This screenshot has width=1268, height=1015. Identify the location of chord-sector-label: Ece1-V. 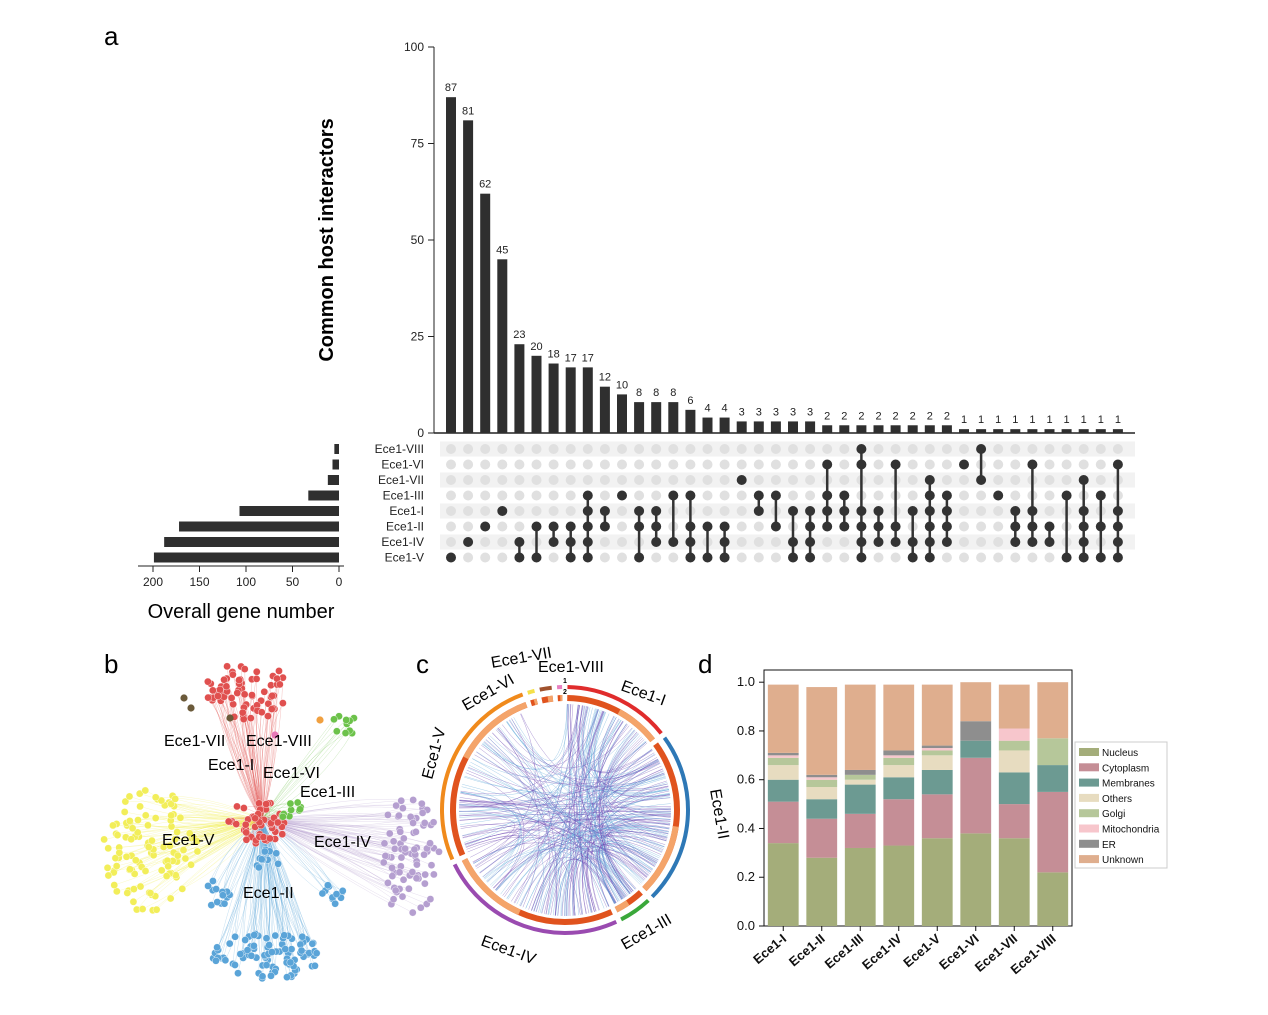
(434, 753).